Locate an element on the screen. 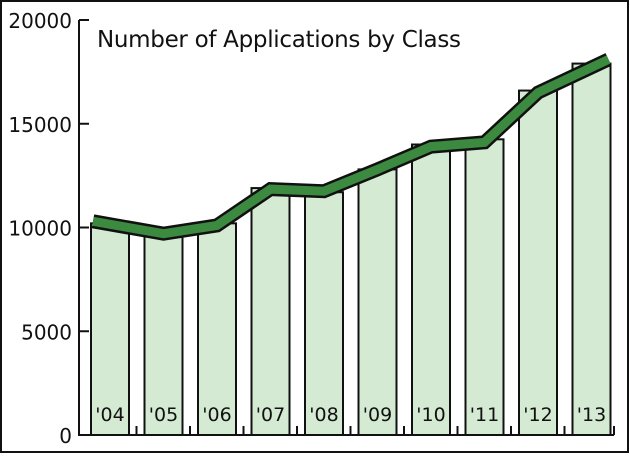 The width and height of the screenshot is (630, 460). x-category-label: '04 is located at coordinates (109, 415).